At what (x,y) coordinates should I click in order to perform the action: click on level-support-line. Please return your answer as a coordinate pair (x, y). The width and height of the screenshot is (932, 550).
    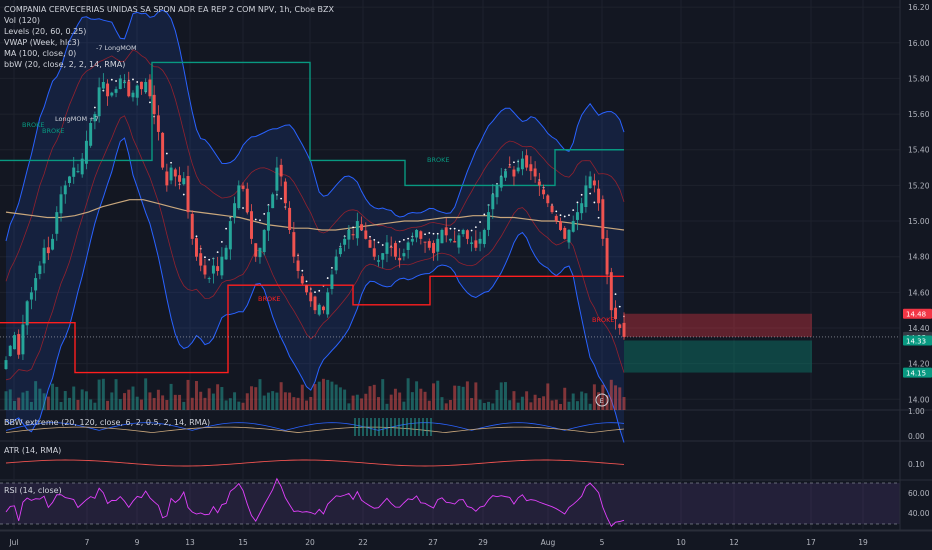
    Looking at the image, I should click on (312, 324).